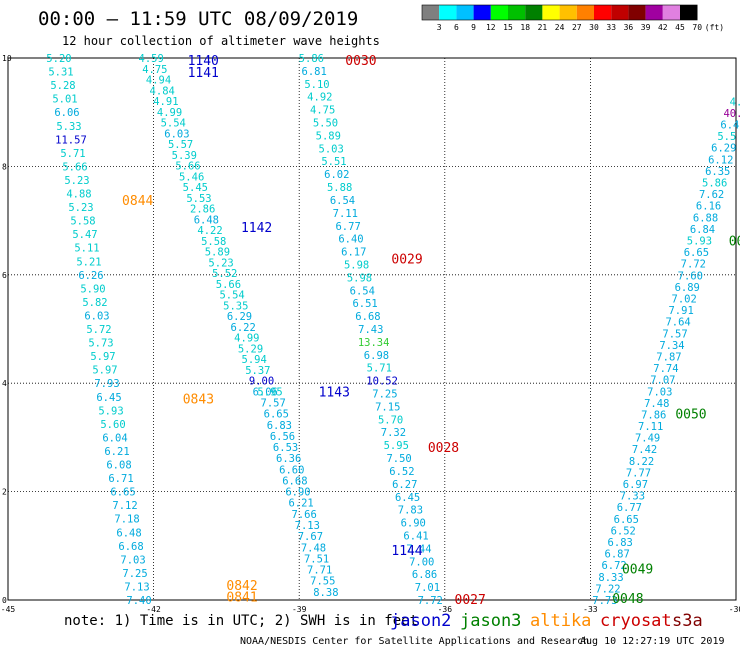  Describe the element at coordinates (421, 562) in the screenshot. I see `wave-height-value: 7.00` at that location.